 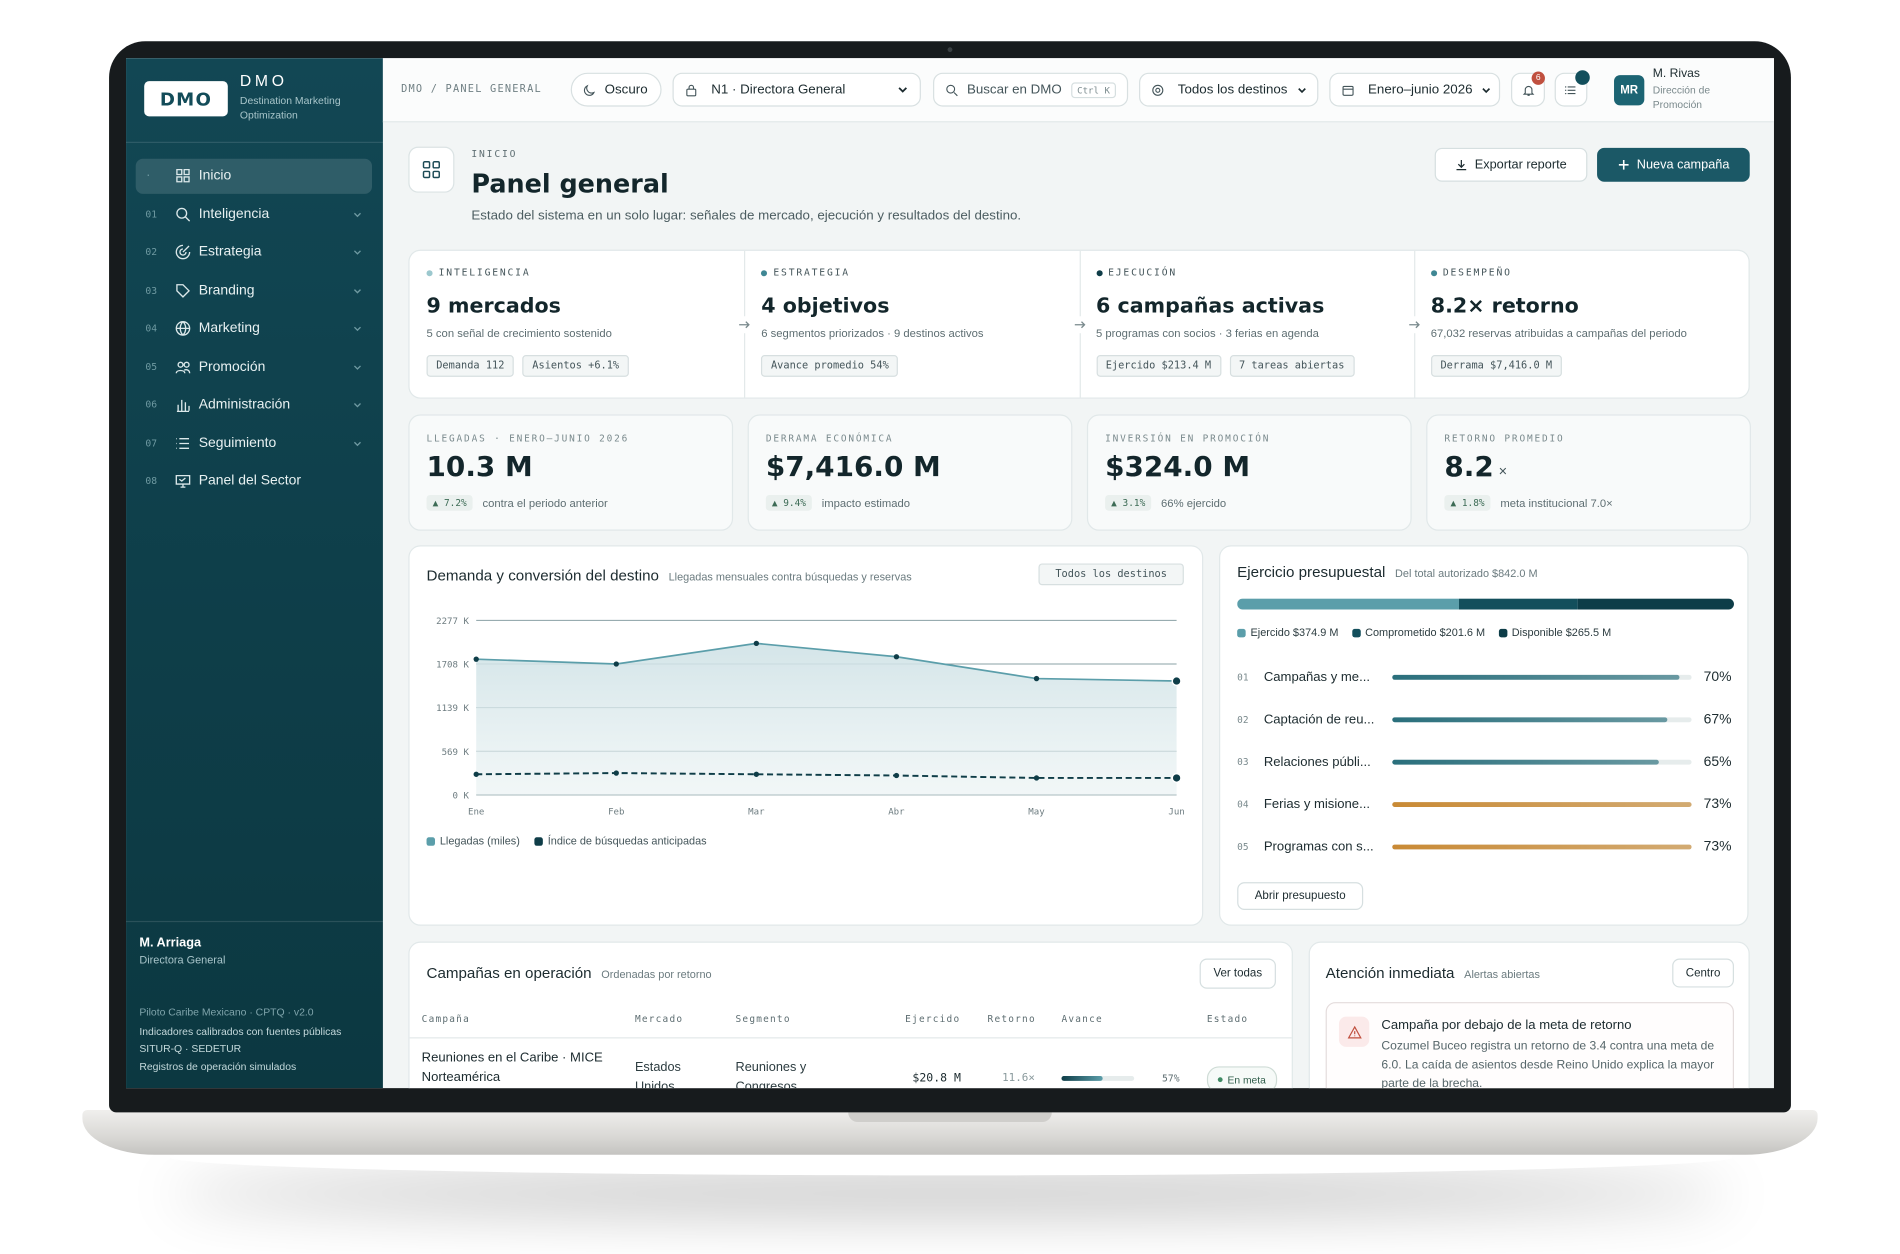 I want to click on nav-number: 01, so click(x=151, y=214).